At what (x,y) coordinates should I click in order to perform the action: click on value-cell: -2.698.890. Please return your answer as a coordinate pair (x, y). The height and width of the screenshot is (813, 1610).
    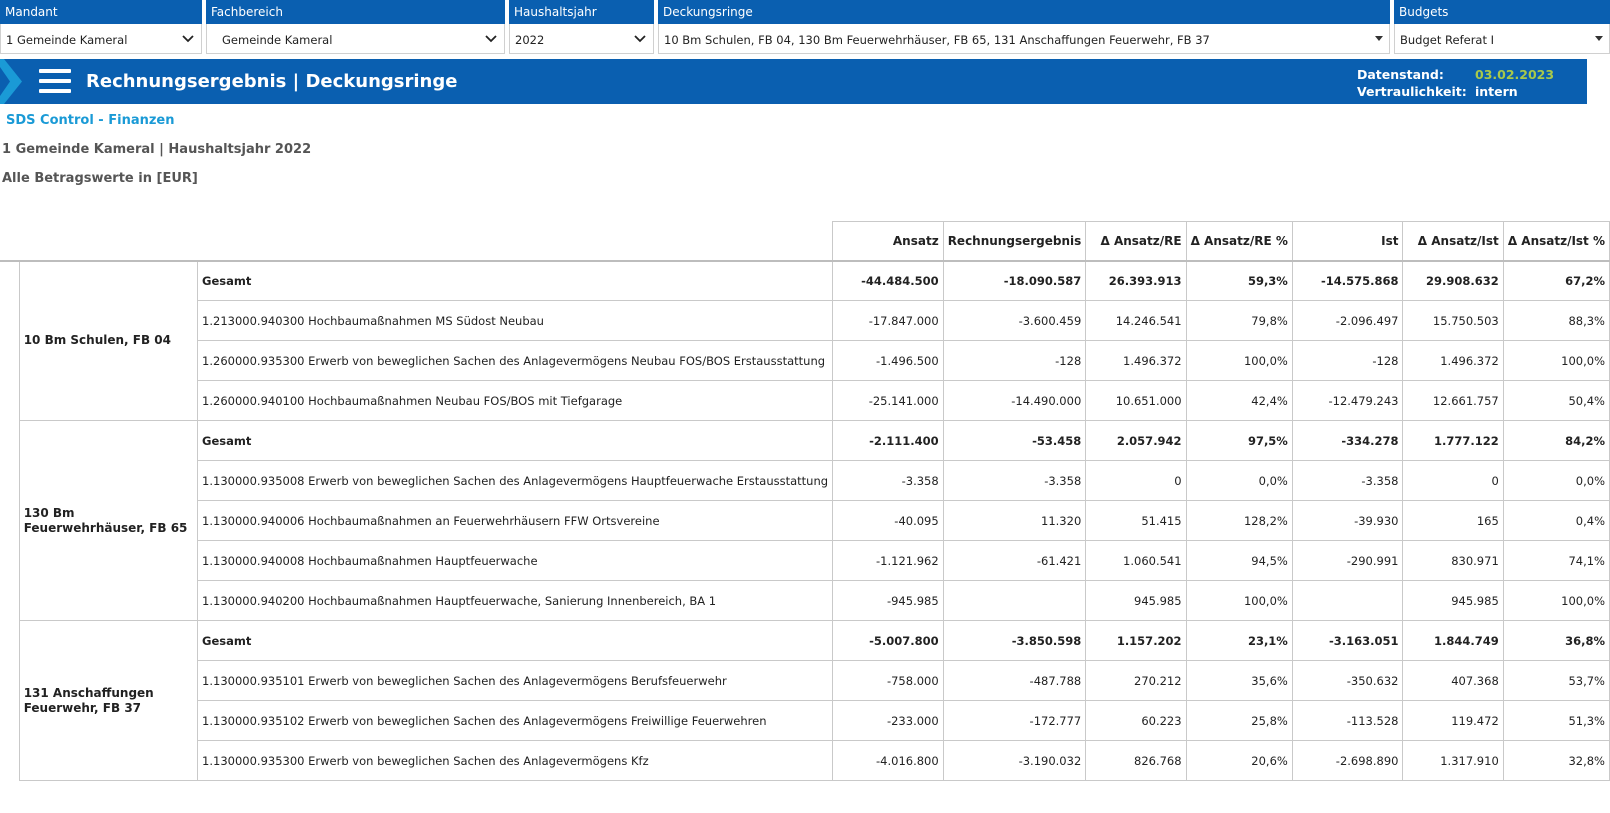
    Looking at the image, I should click on (1347, 760).